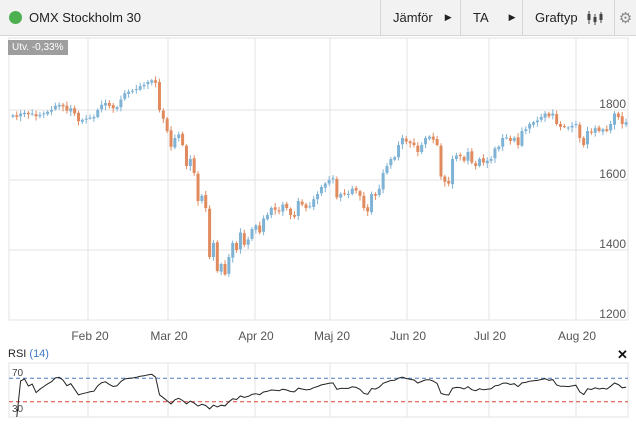 Image resolution: width=636 pixels, height=426 pixels. Describe the element at coordinates (318, 18) in the screenshot. I see `chart-header: OMX Stockholm 30 Jämför ▶ TA ▶ Graftyp ⚙` at that location.